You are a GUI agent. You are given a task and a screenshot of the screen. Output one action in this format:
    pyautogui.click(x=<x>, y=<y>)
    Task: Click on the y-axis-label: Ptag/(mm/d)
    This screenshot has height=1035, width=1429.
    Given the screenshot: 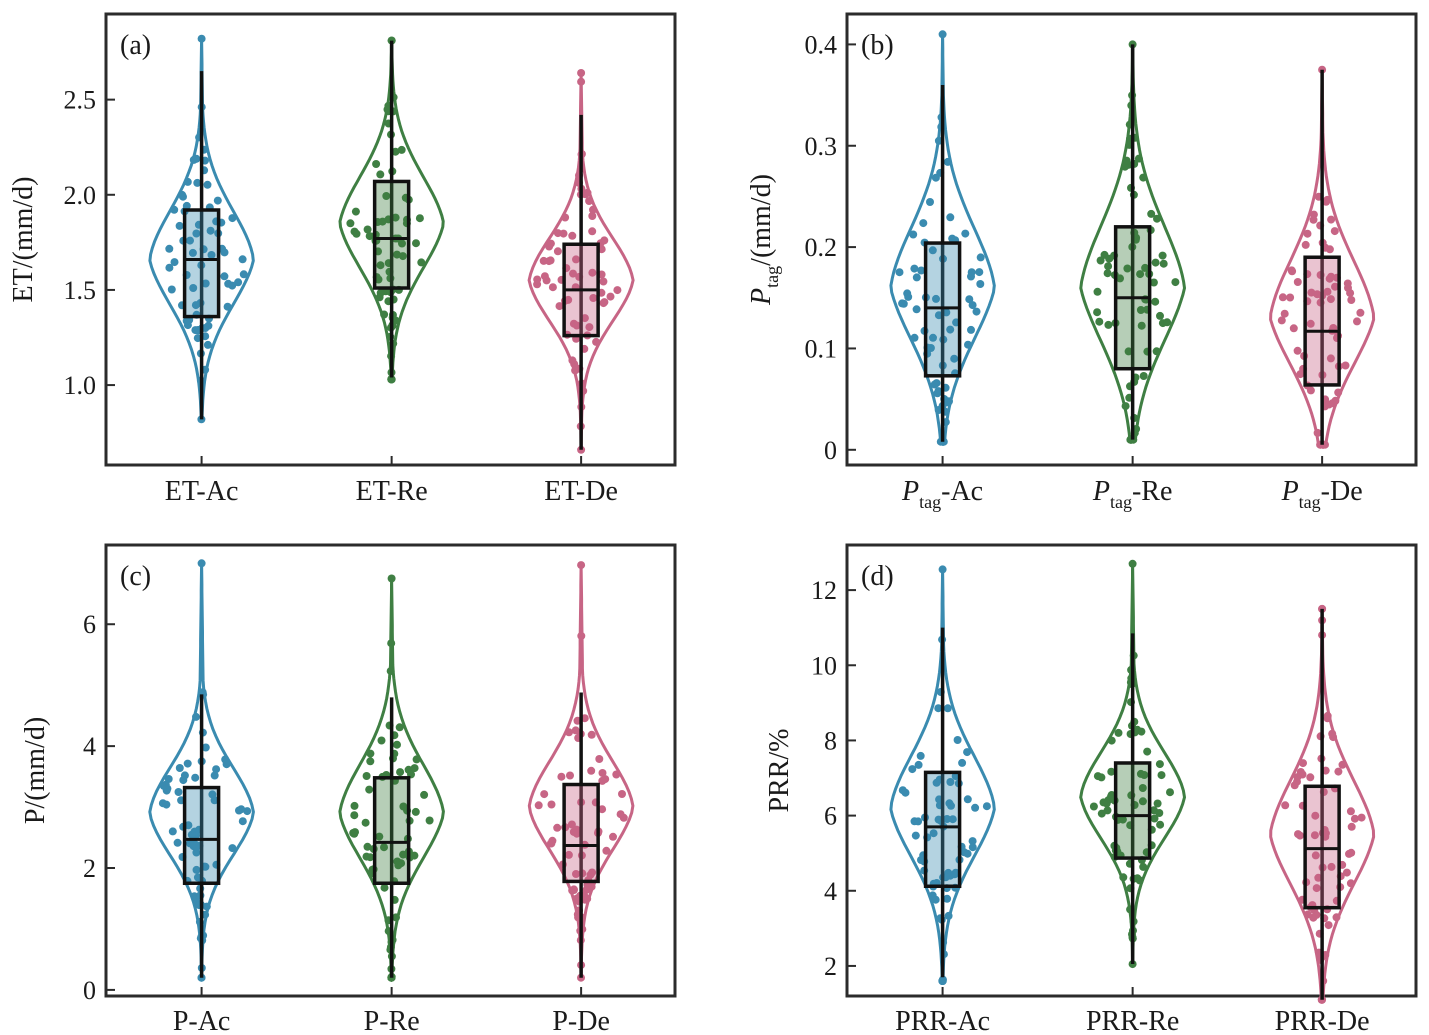 What is the action you would take?
    pyautogui.click(x=764, y=240)
    